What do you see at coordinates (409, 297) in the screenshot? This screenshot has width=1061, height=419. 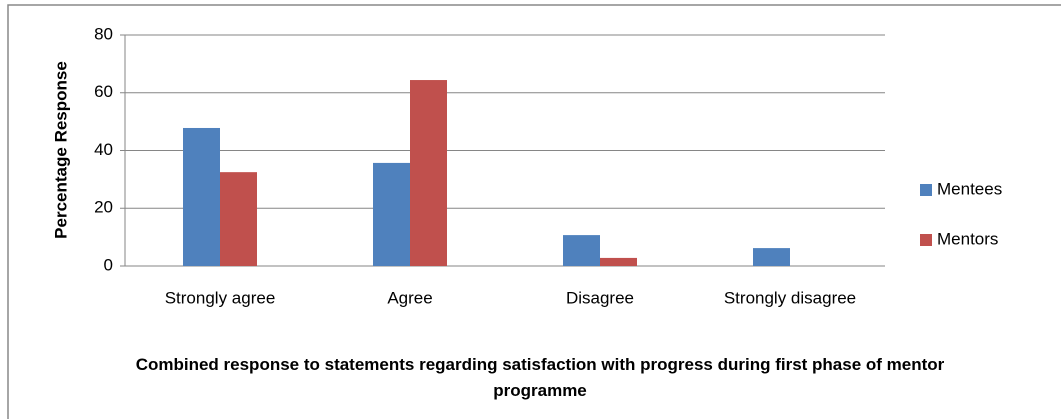 I see `x-tick-label: Agree` at bounding box center [409, 297].